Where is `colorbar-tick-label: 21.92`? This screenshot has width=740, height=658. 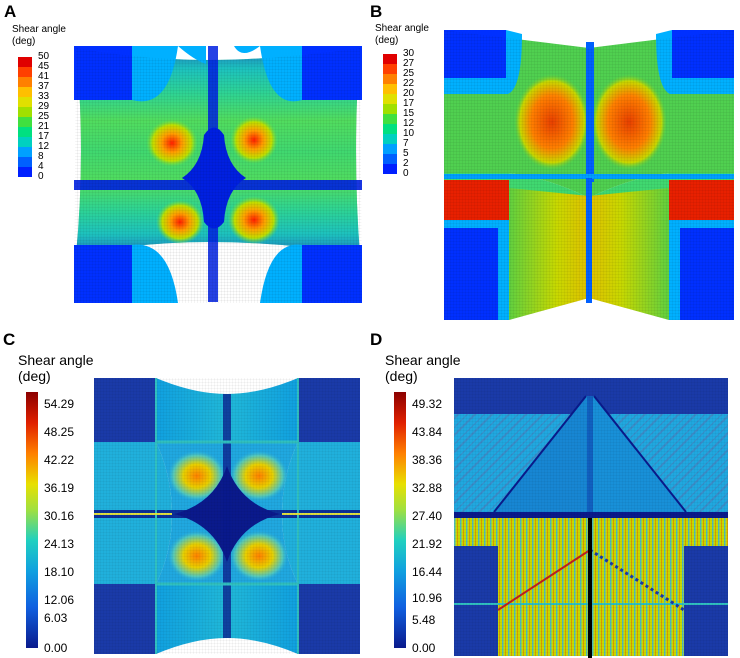
colorbar-tick-label: 21.92 is located at coordinates (427, 544).